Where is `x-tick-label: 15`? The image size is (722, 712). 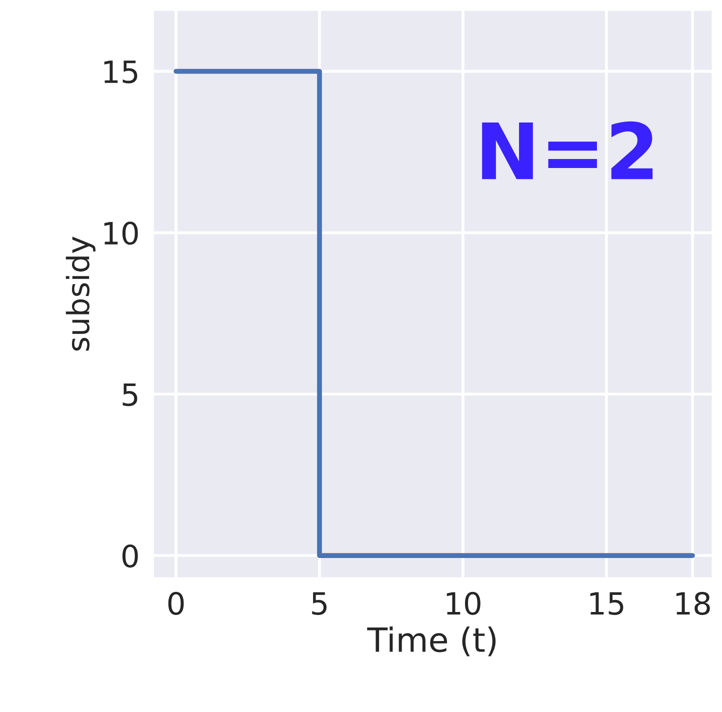
x-tick-label: 15 is located at coordinates (607, 603).